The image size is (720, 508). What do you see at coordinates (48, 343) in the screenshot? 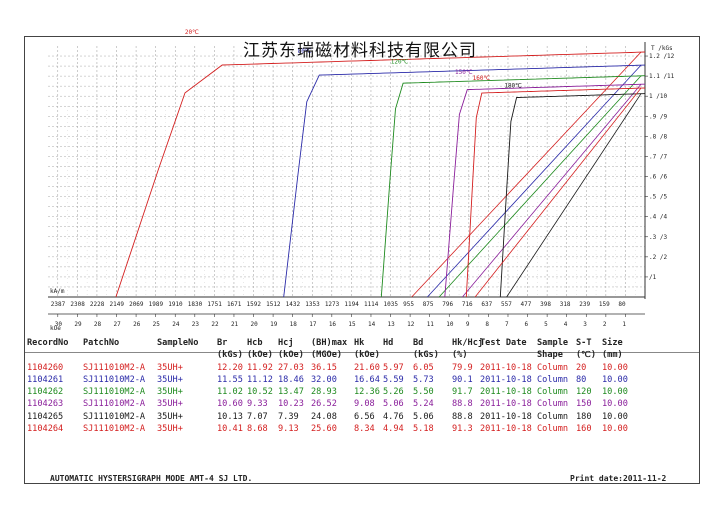
I see `table-header-cell: RecordNo` at bounding box center [48, 343].